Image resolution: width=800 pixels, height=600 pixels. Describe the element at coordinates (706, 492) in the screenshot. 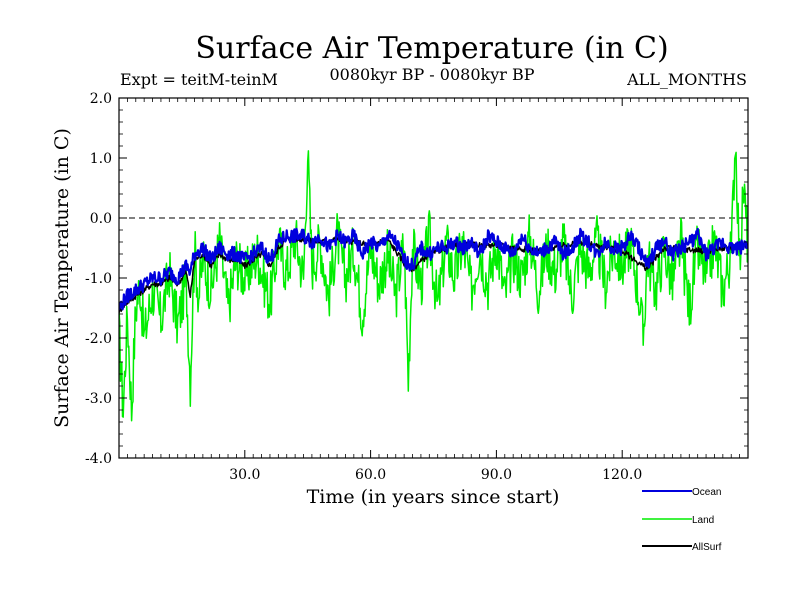

I see `legend-label-ocean: Ocean` at that location.